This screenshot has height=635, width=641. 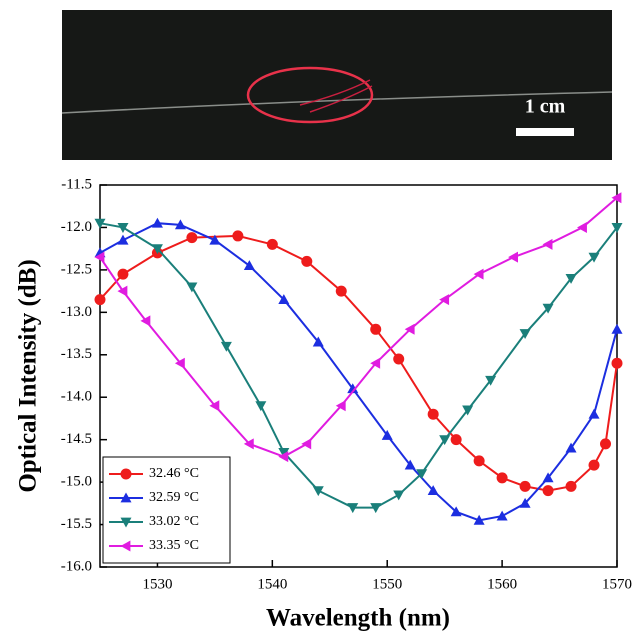 What do you see at coordinates (272, 584) in the screenshot?
I see `x-tick-label: 1540` at bounding box center [272, 584].